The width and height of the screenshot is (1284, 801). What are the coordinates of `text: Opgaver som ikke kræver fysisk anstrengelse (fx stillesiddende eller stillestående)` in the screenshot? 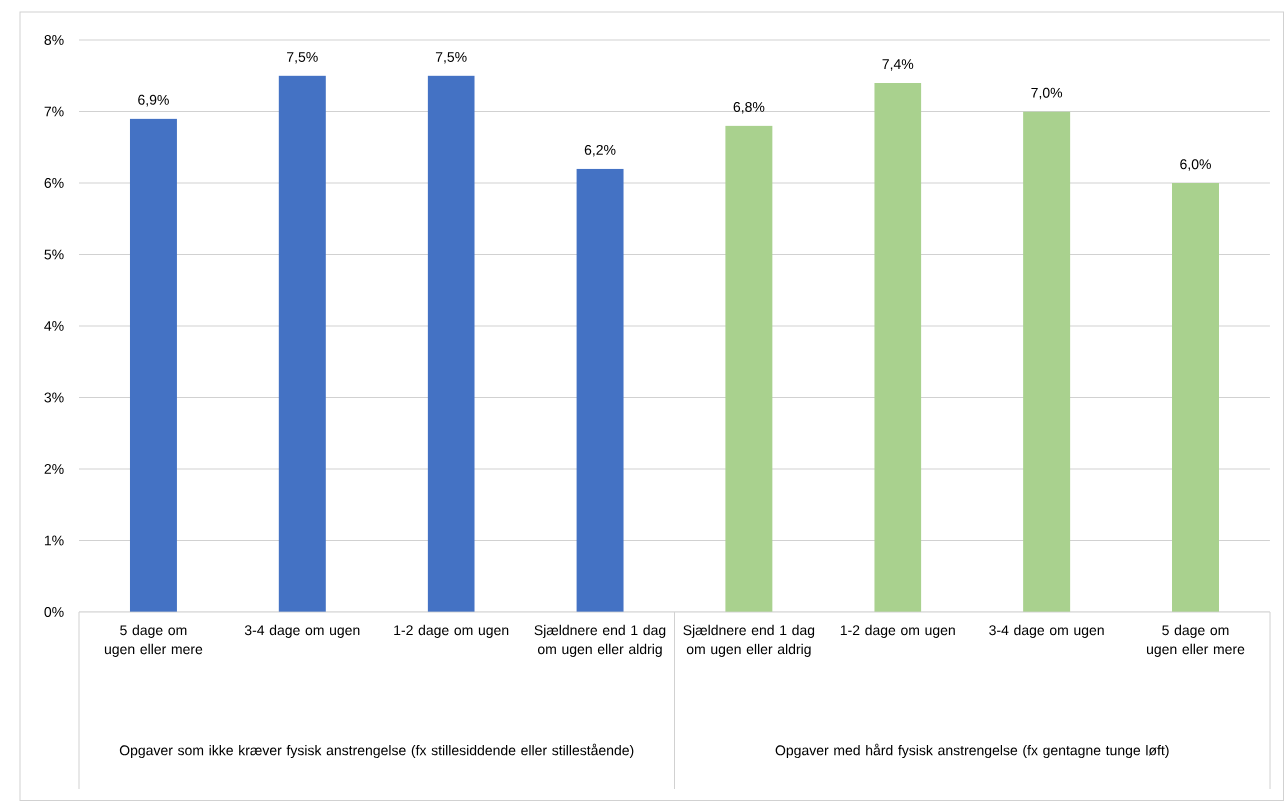 It's located at (376, 751).